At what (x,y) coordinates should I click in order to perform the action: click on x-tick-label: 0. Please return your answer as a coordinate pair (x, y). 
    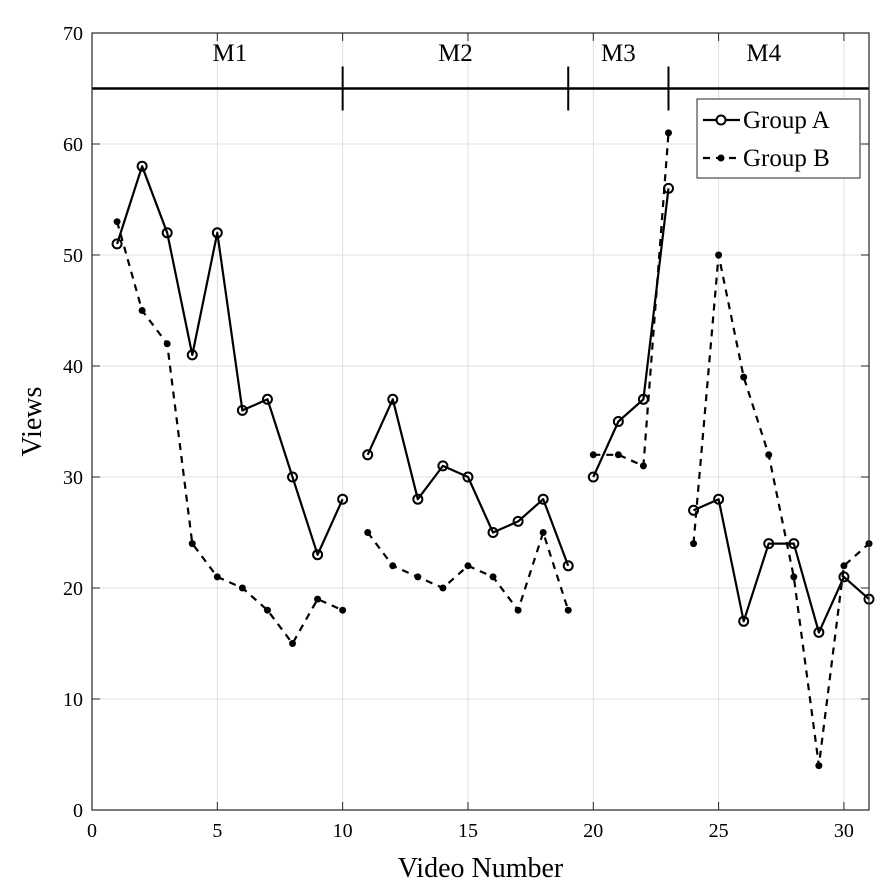
    Looking at the image, I should click on (92, 831).